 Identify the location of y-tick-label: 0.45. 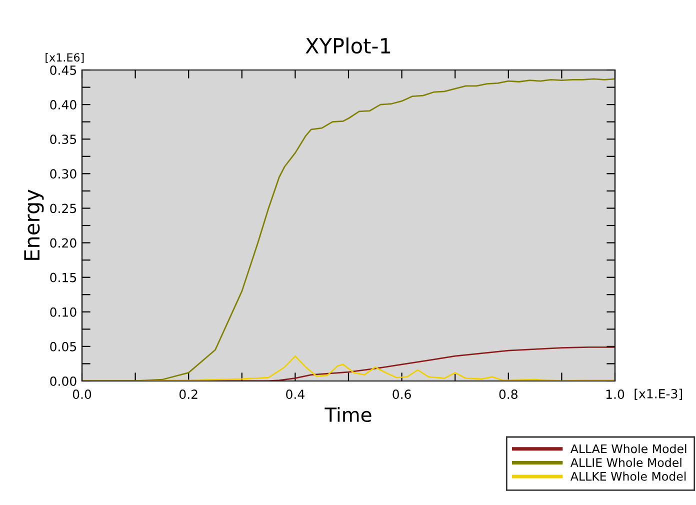
(63, 70).